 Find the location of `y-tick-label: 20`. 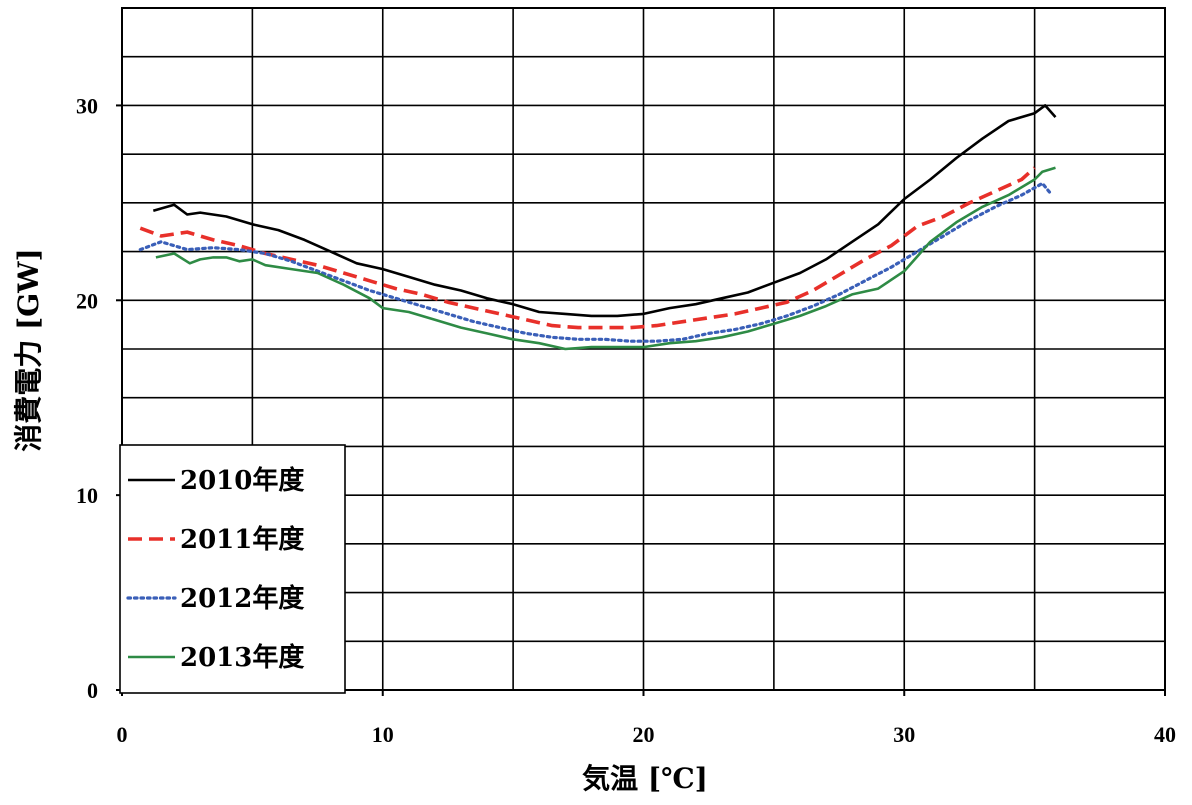

y-tick-label: 20 is located at coordinates (87, 300).